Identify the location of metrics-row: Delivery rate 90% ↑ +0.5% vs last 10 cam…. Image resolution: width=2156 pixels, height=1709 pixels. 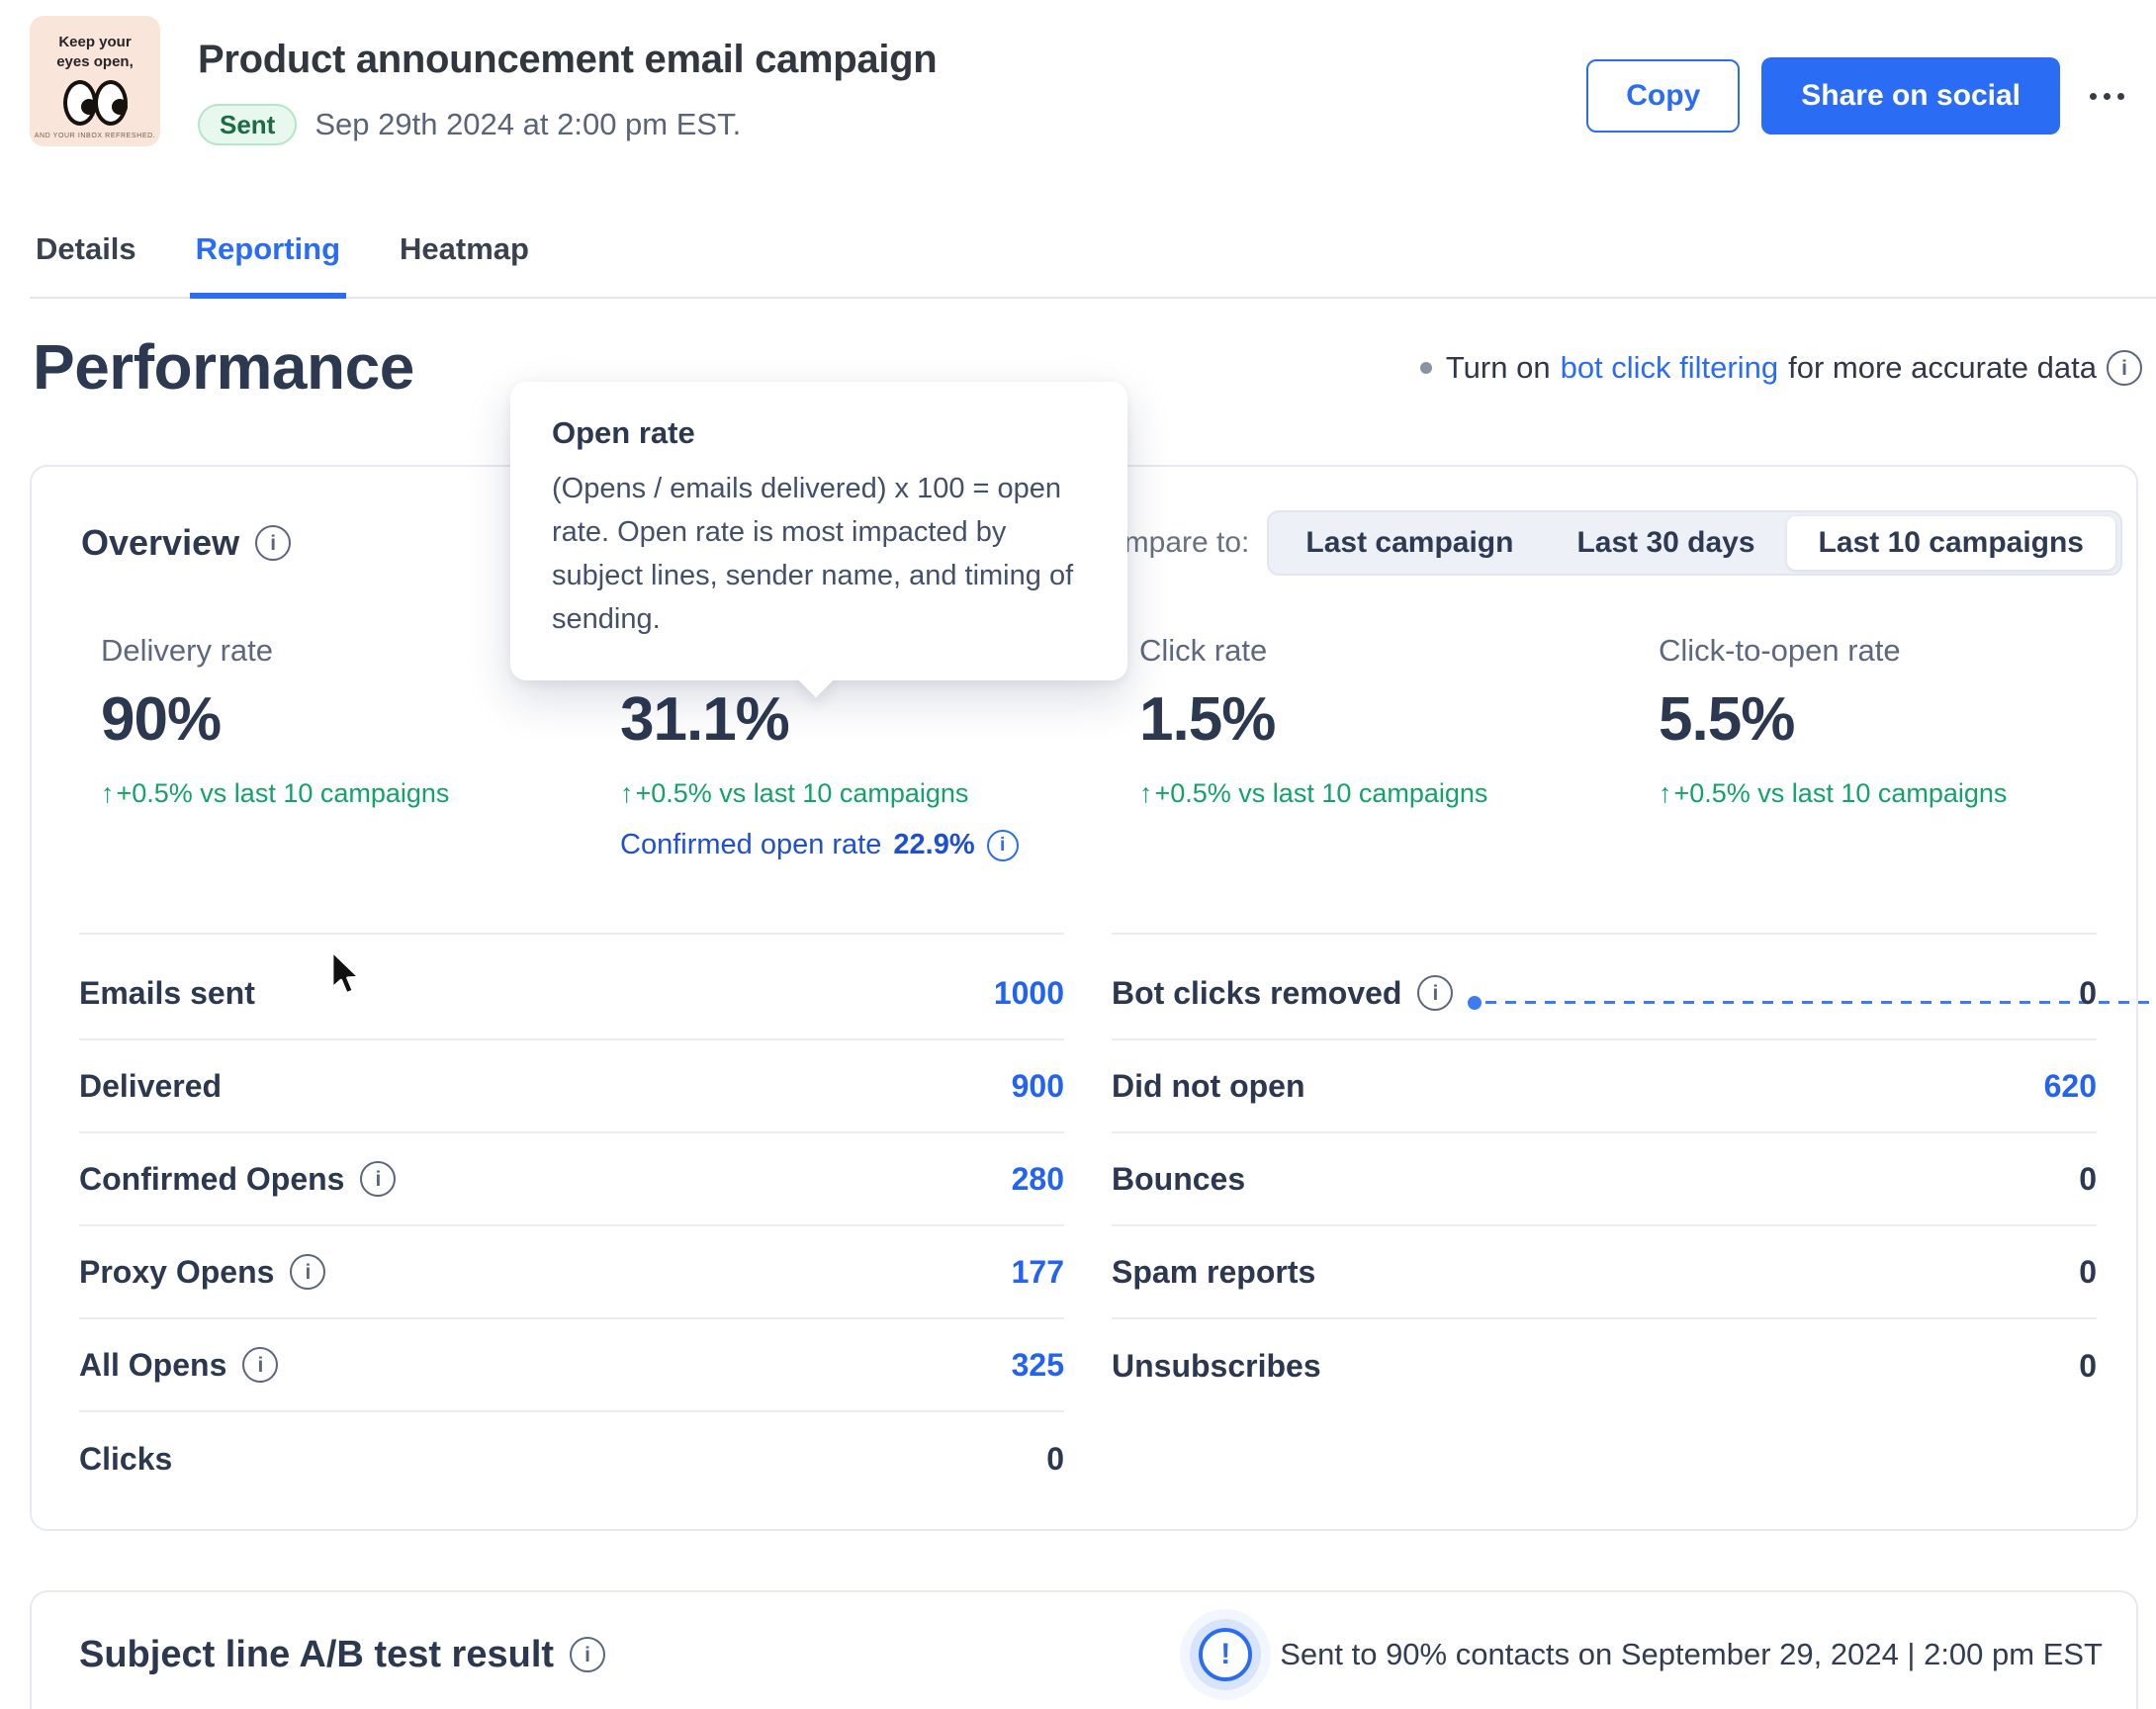
(1099, 747).